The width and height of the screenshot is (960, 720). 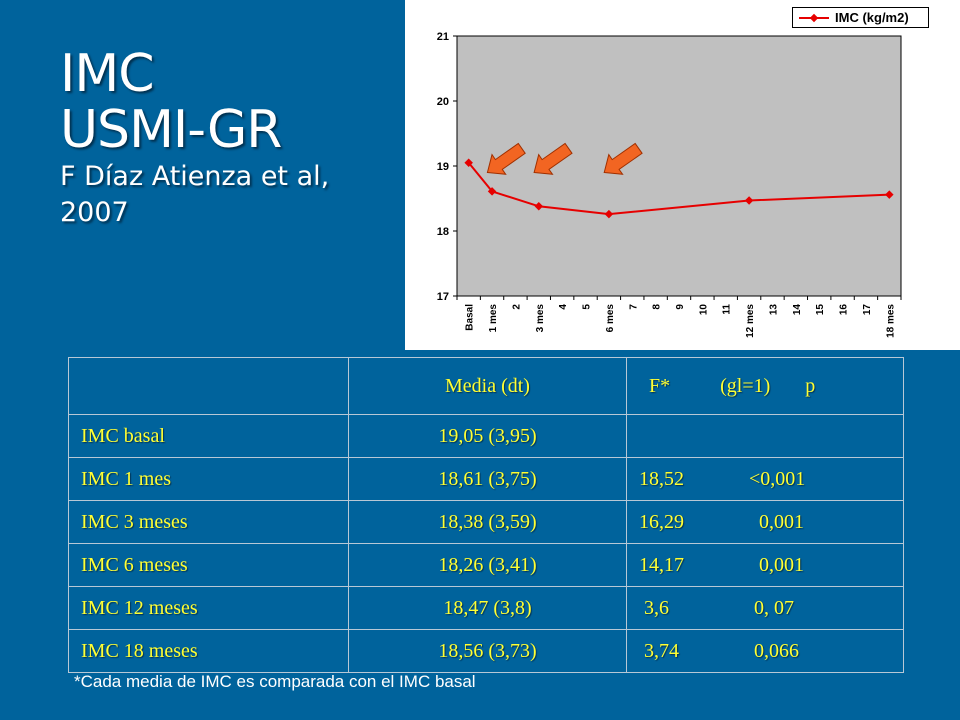 I want to click on title-year: 2007, so click(x=94, y=212).